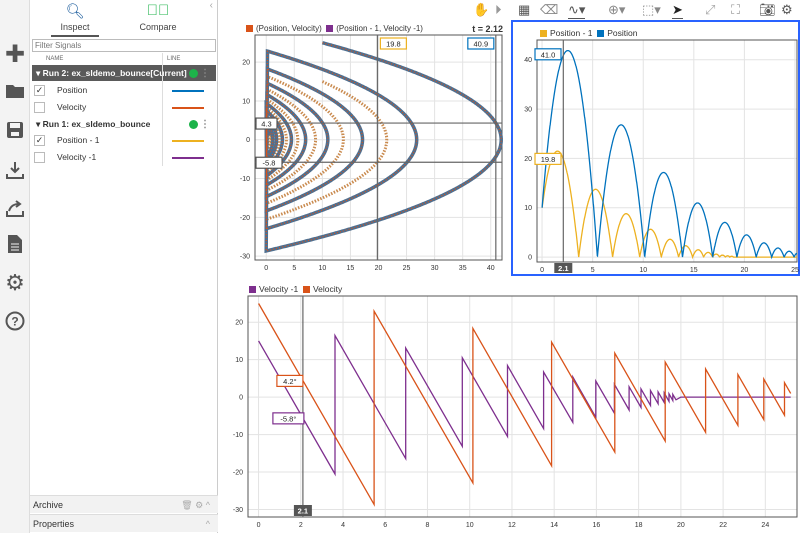 This screenshot has height=533, width=800. I want to click on signal-name: Velocity -1, so click(77, 157).